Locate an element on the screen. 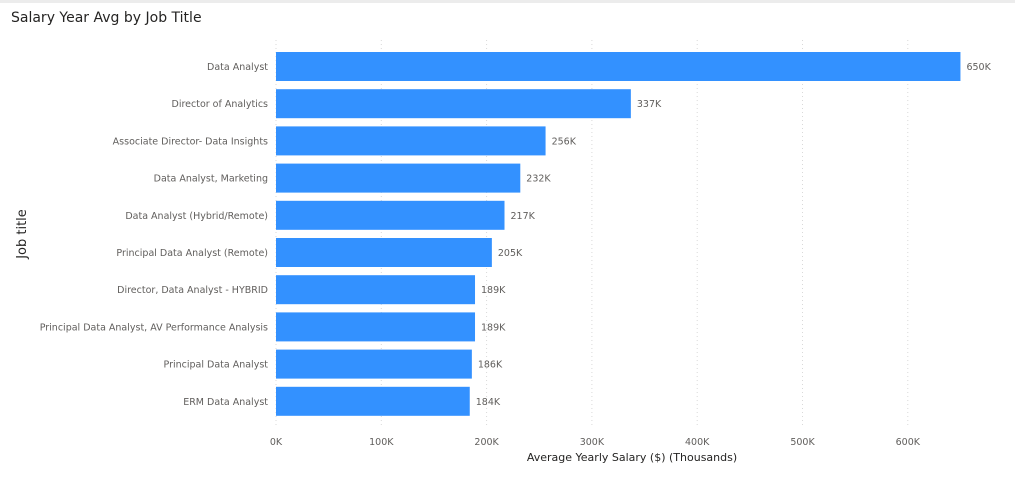  category-label: Data Analyst is located at coordinates (237, 67).